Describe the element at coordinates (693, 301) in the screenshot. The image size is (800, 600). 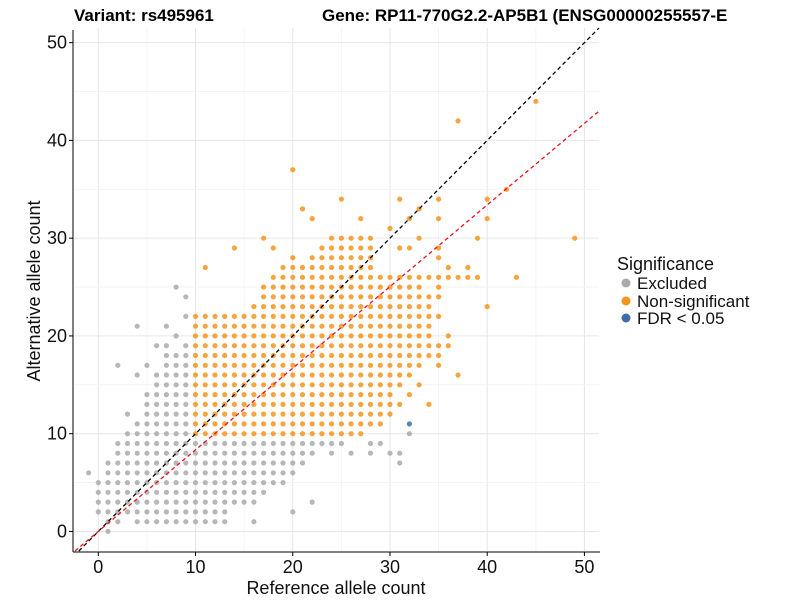
I see `legend-label-non-significant: Non-significant` at that location.